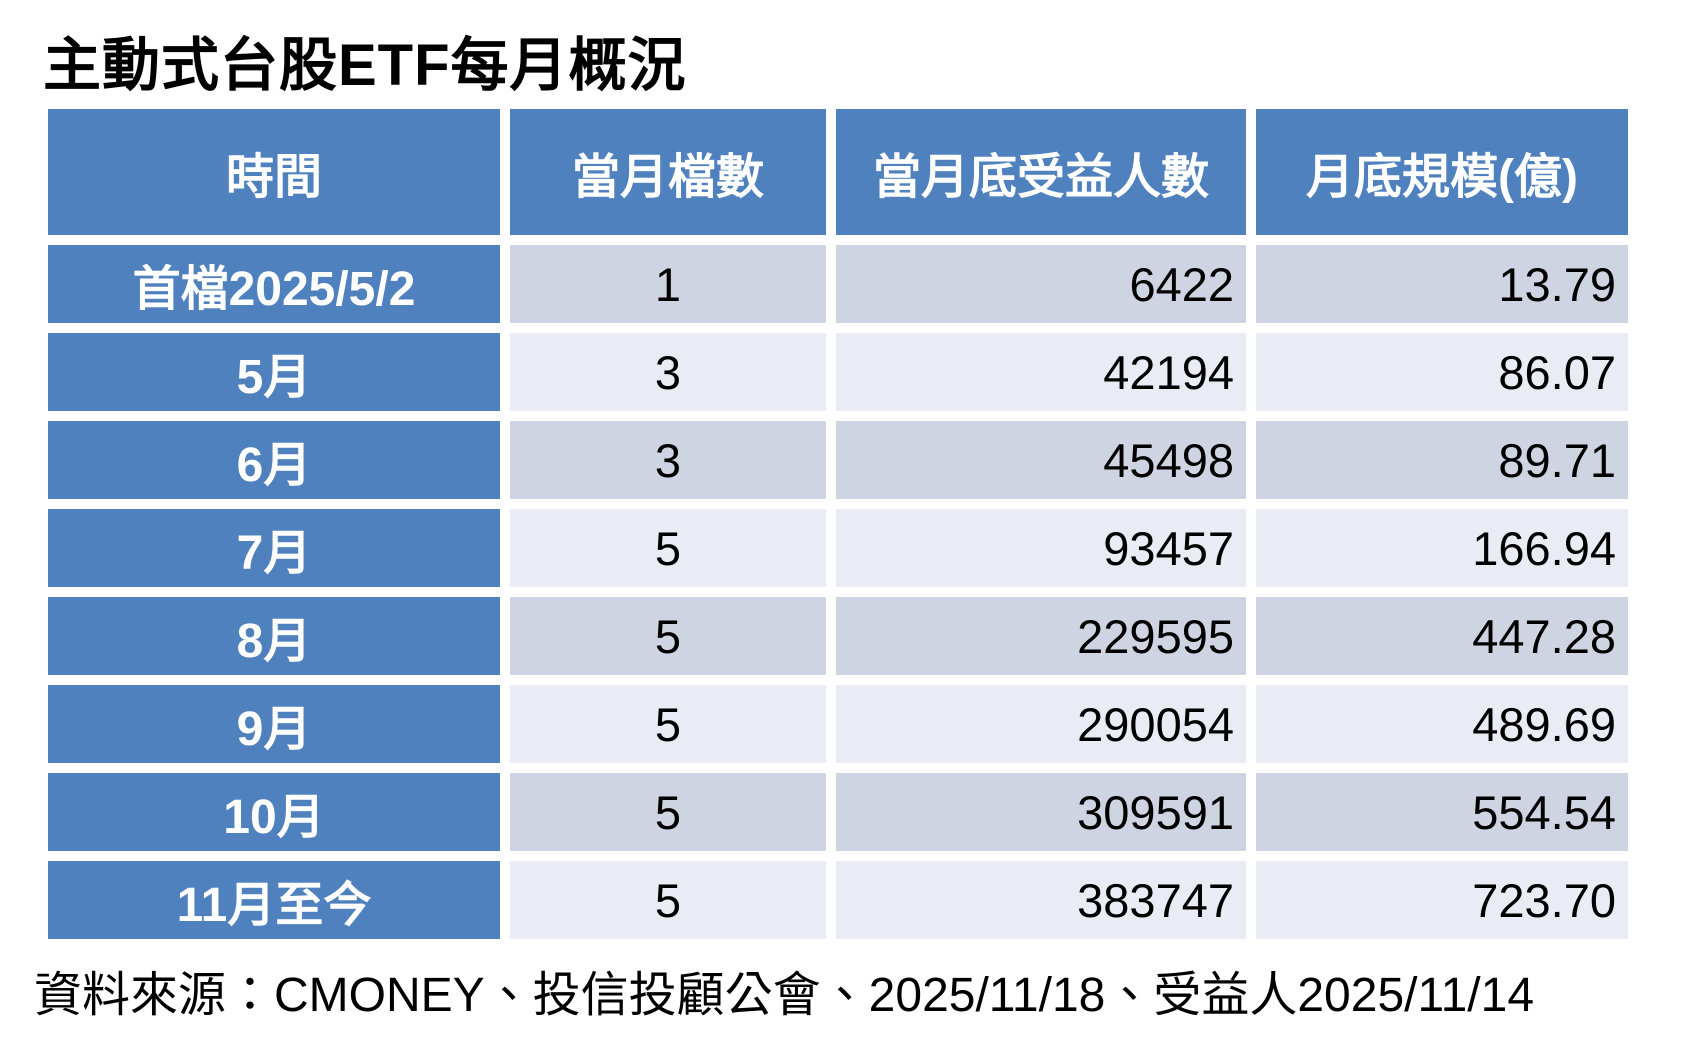 The height and width of the screenshot is (1050, 1708). Describe the element at coordinates (668, 172) in the screenshot. I see `column-header-fund-count: 當月檔數` at that location.